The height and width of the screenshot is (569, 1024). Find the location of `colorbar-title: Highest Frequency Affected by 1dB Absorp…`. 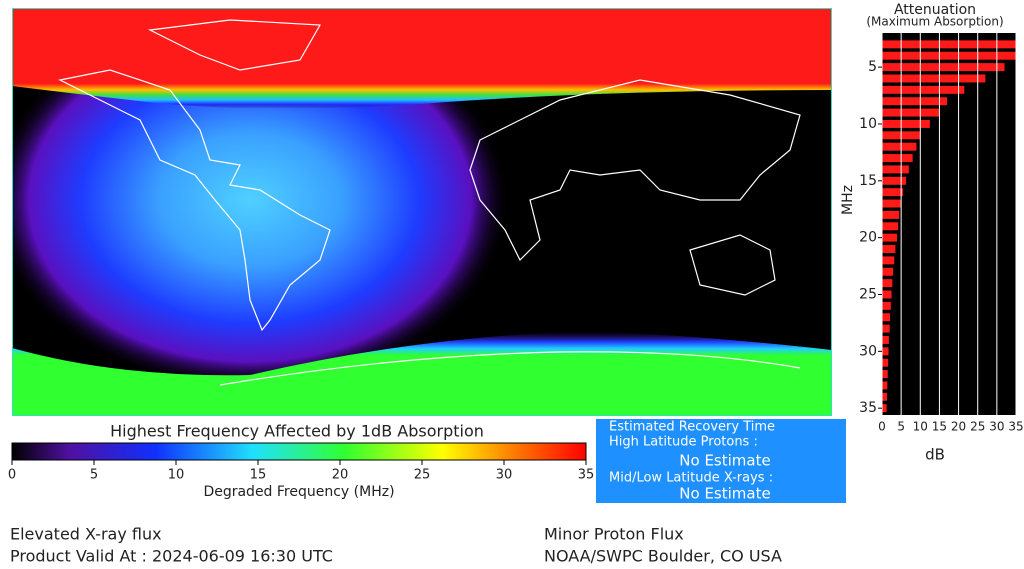

colorbar-title: Highest Frequency Affected by 1dB Absorp… is located at coordinates (297, 431).